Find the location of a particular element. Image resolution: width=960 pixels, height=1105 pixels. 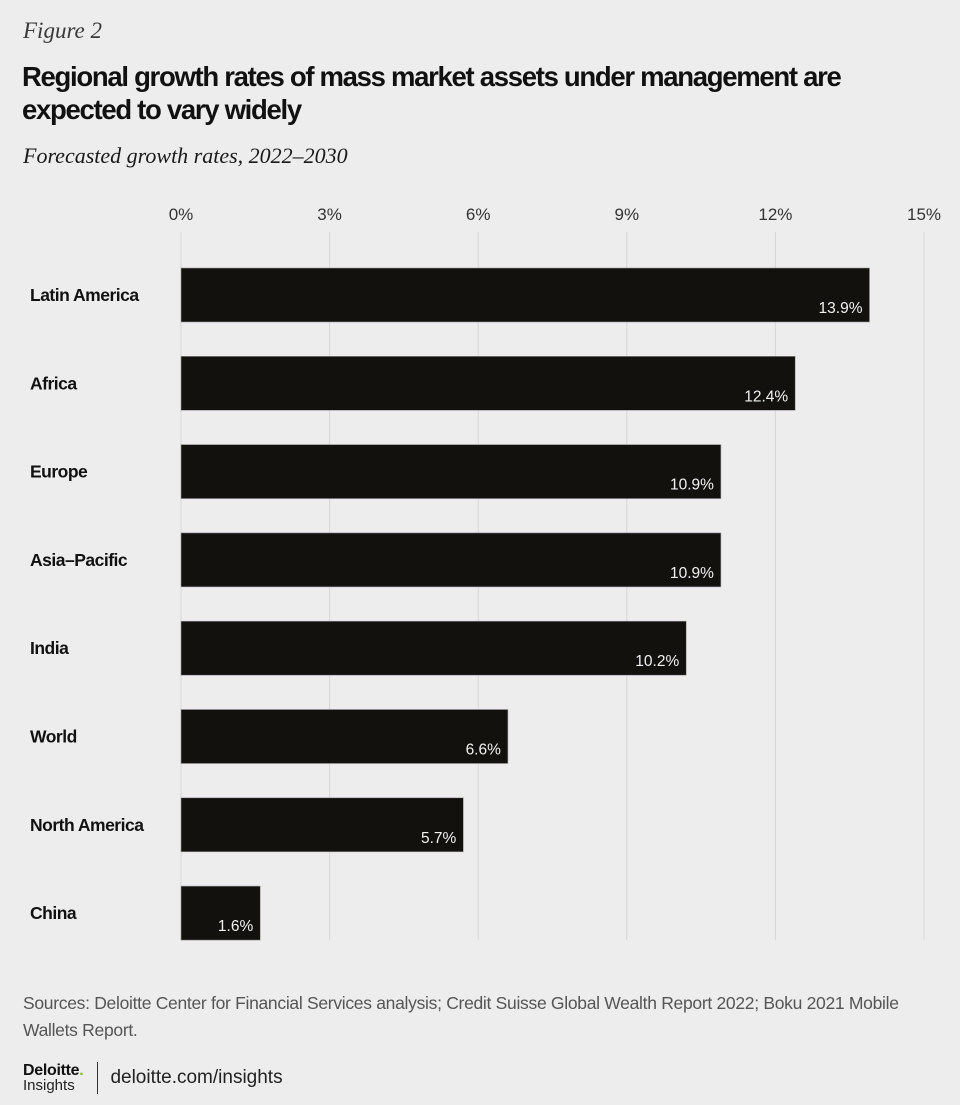

deloitte-insights-logo: Deloitte. Insights is located at coordinates (53, 1078).